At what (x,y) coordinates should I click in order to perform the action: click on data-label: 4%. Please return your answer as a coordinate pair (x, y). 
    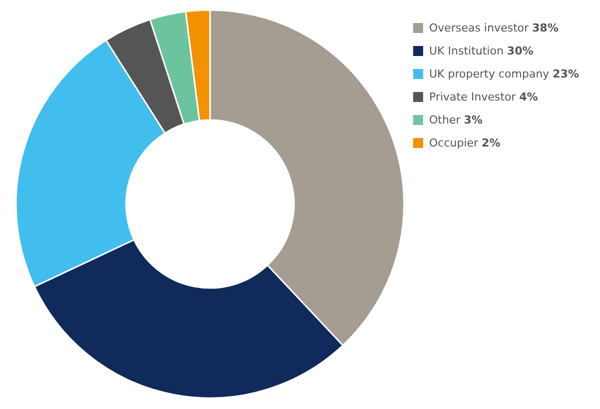
    Looking at the image, I should click on (528, 97).